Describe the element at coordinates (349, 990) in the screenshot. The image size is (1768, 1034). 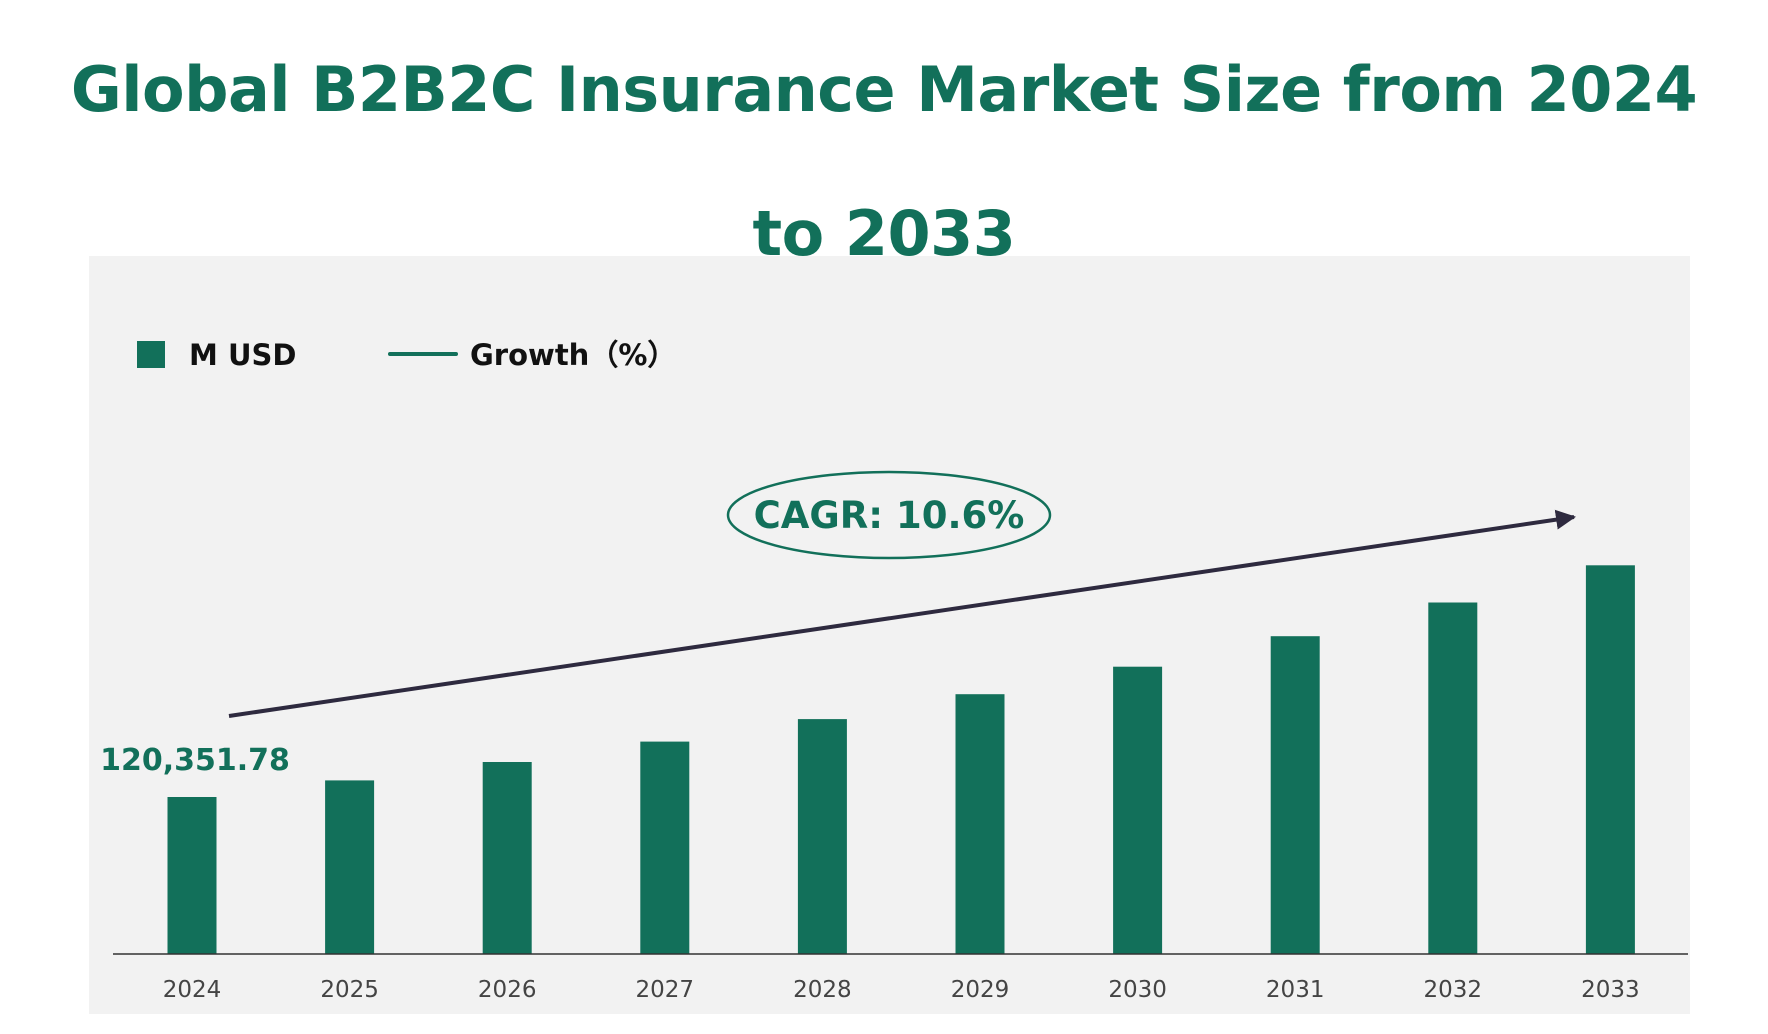
I see `x-tick-label-2025: 2025` at that location.